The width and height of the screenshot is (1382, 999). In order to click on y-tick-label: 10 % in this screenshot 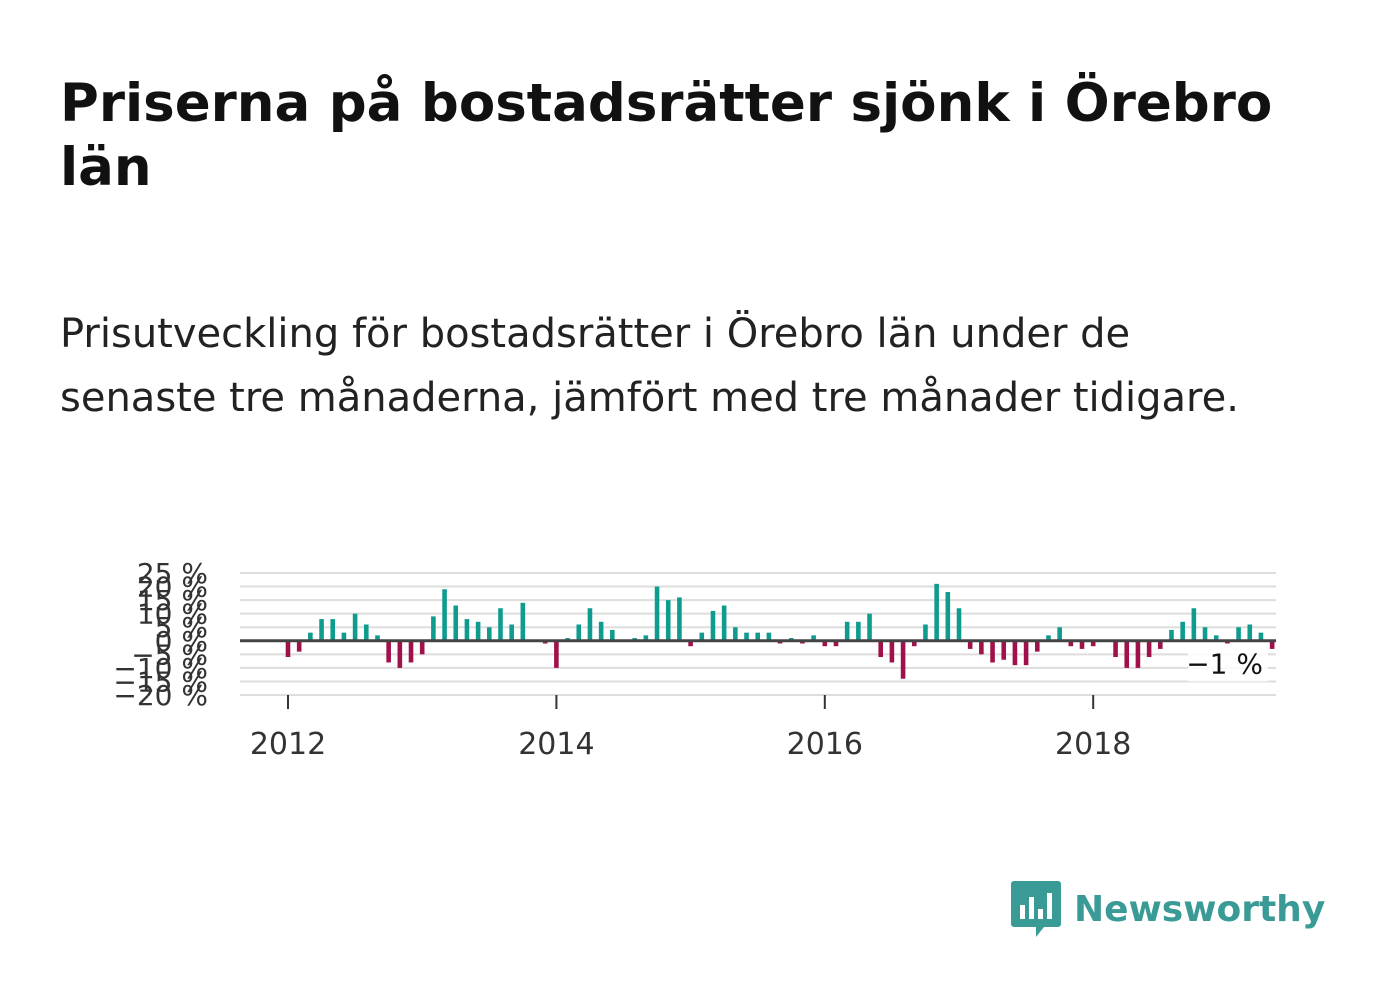, I will do `click(172, 614)`.